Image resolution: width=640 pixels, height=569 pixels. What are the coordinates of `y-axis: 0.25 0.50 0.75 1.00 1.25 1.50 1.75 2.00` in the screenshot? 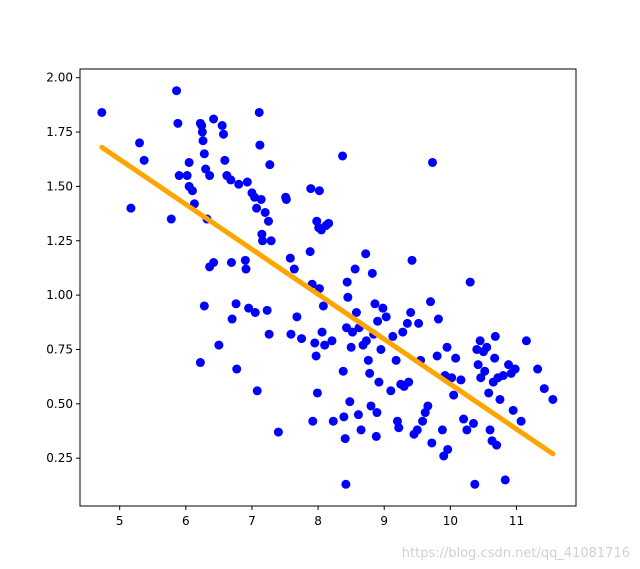 It's located at (63, 268).